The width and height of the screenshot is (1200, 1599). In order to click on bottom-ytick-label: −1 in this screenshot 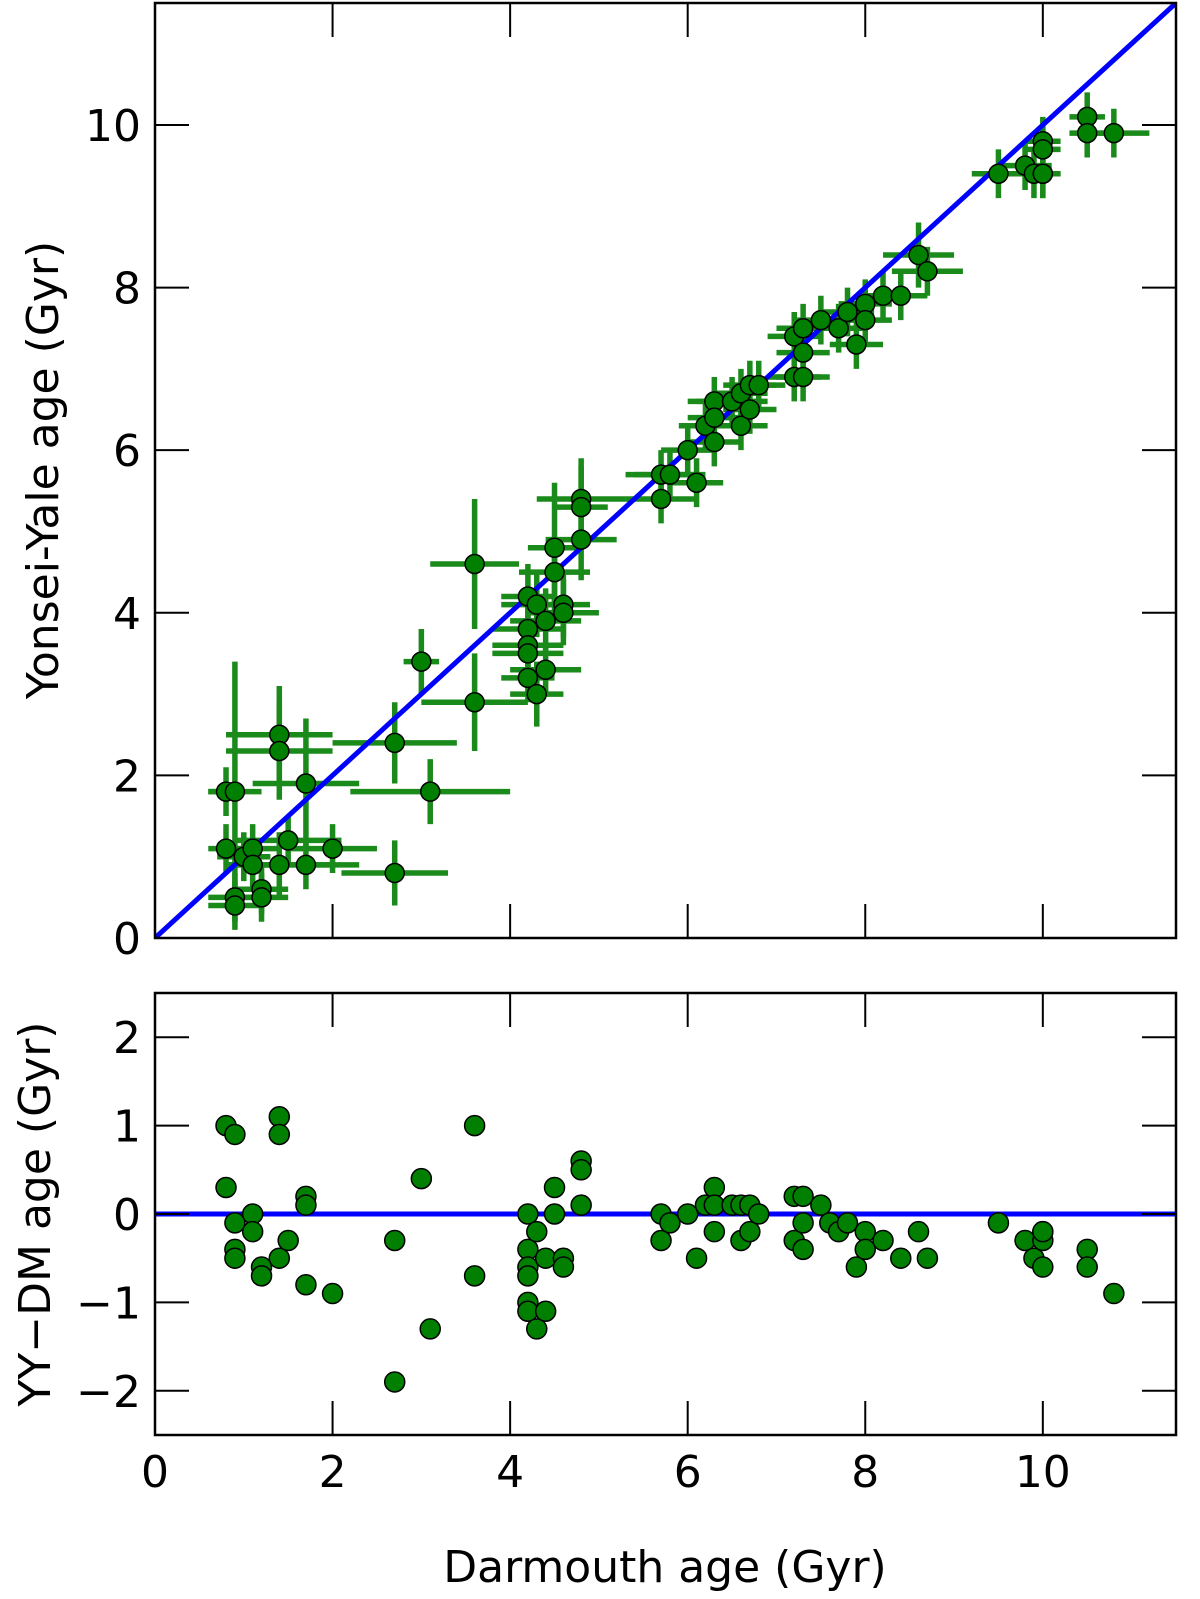, I will do `click(108, 1303)`.